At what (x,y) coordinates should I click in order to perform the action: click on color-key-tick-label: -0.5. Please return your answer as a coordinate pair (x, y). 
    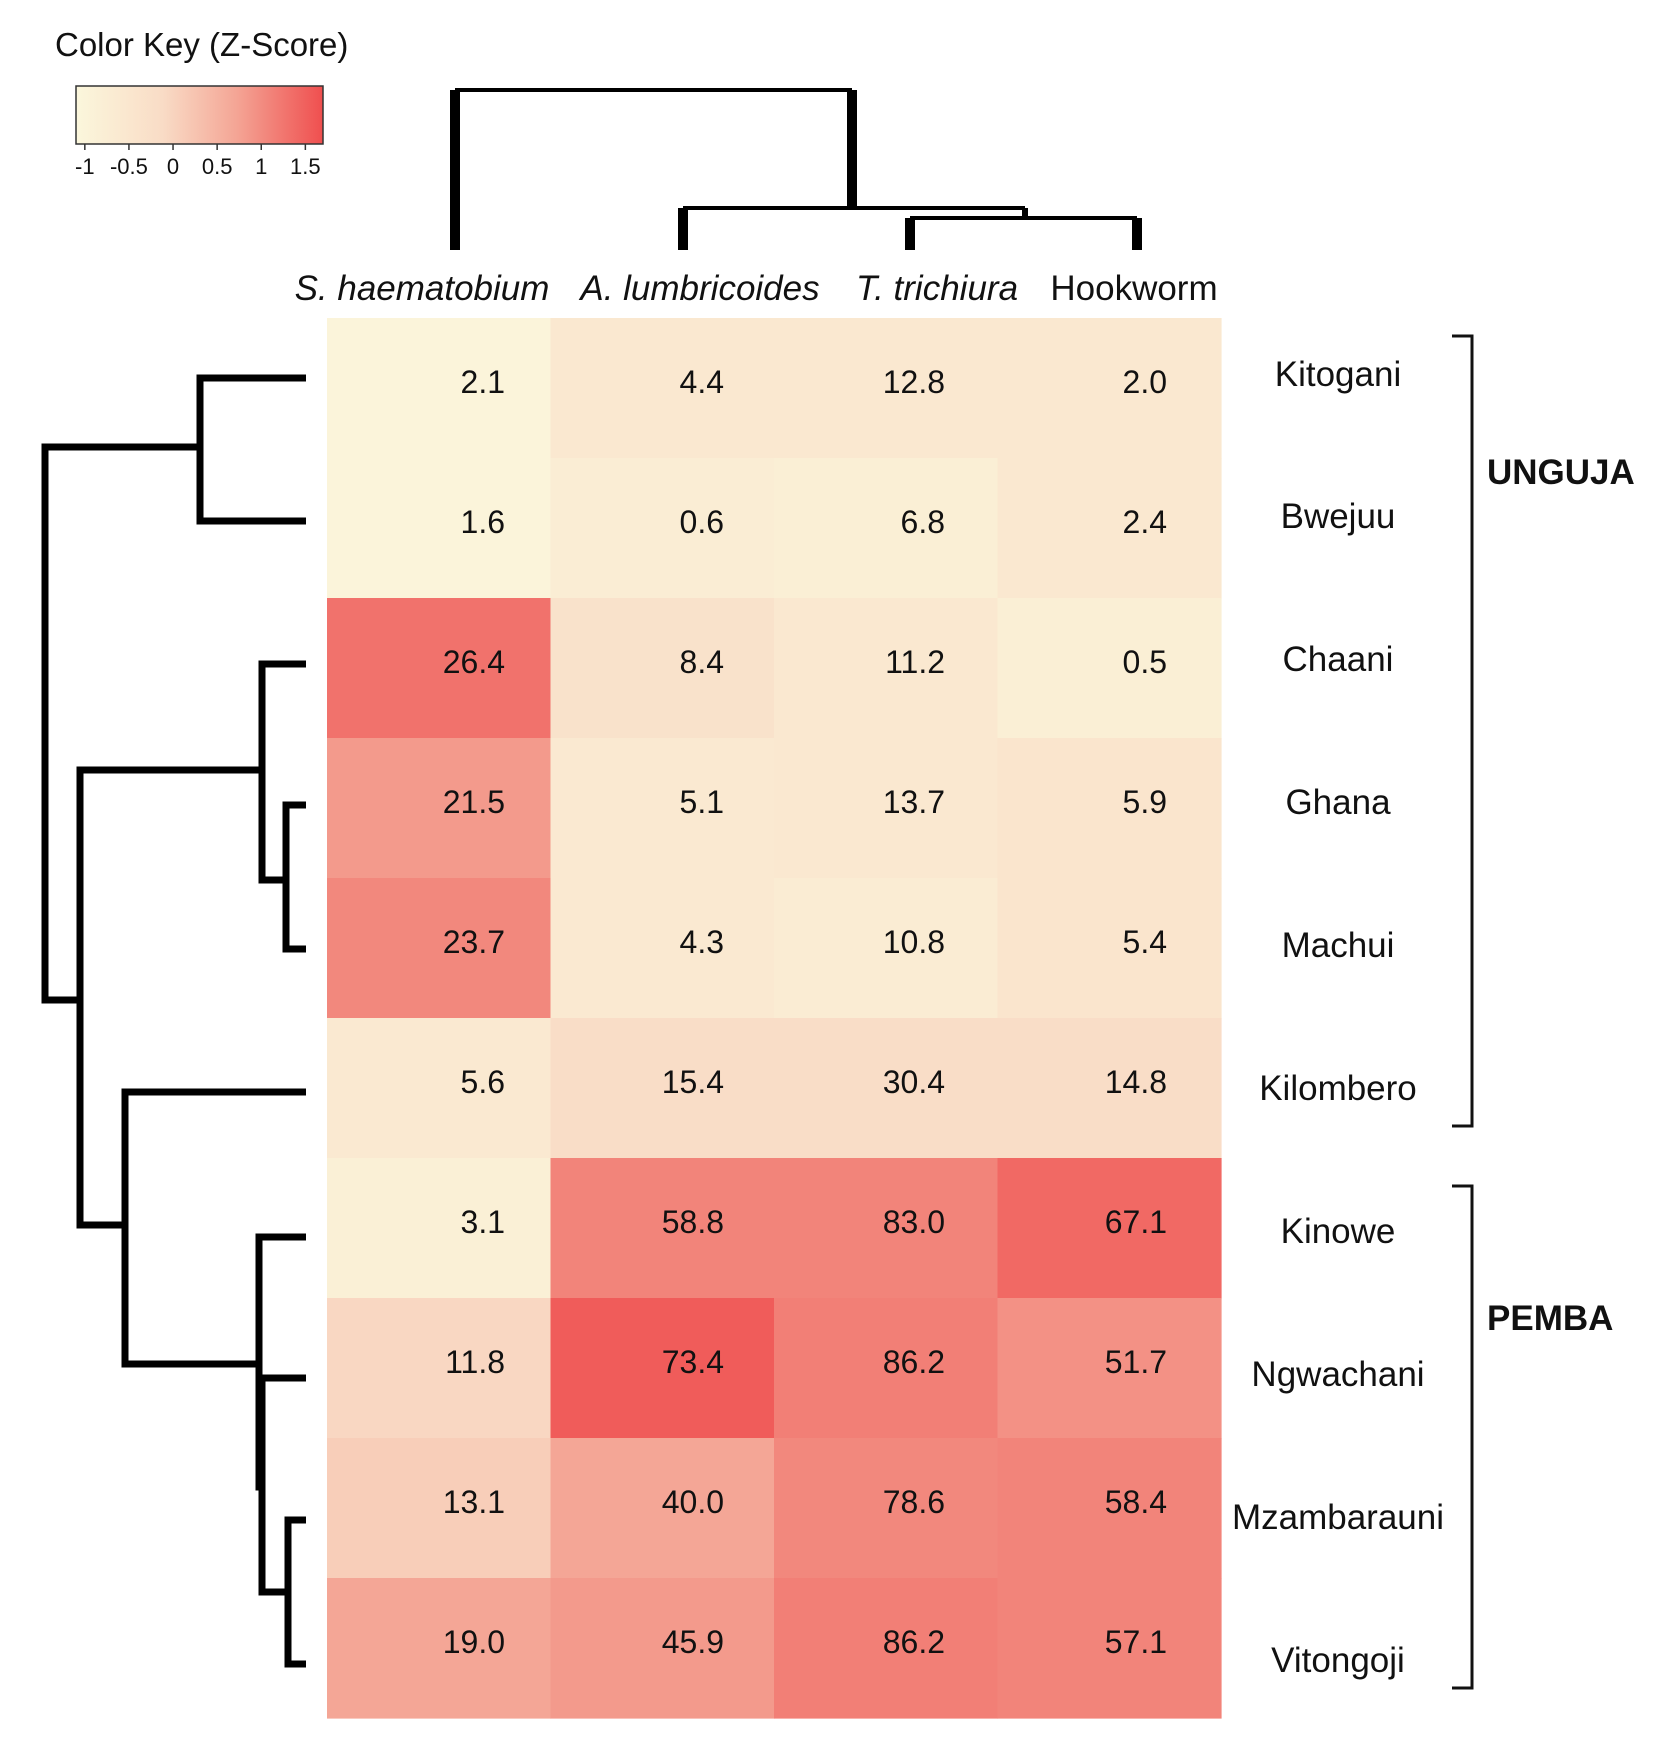
    Looking at the image, I should click on (129, 166).